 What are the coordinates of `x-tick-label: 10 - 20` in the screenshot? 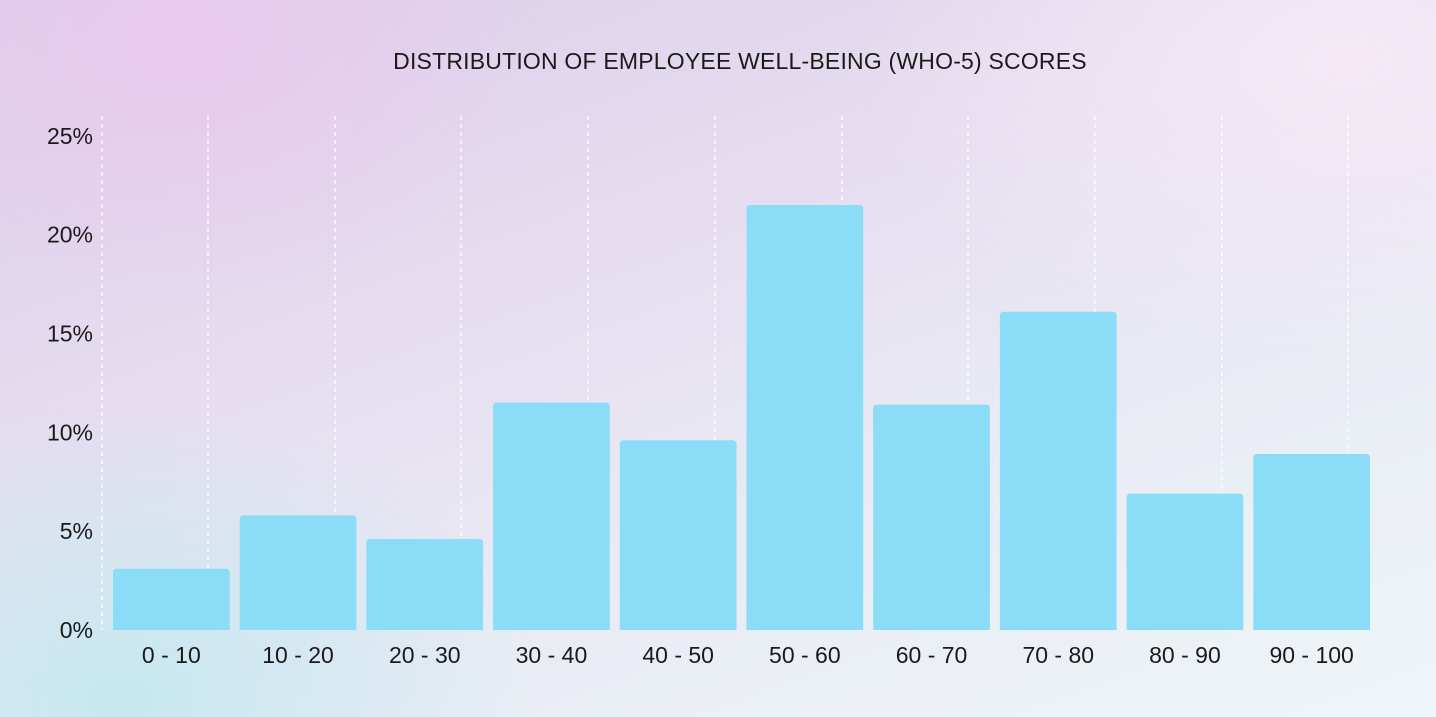 It's located at (298, 655).